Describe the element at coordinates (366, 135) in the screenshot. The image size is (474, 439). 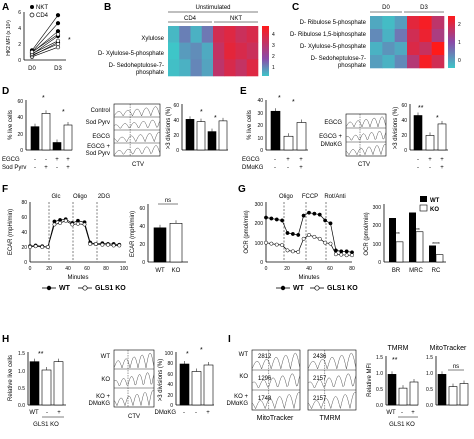
I see `e-flow-histograms` at that location.